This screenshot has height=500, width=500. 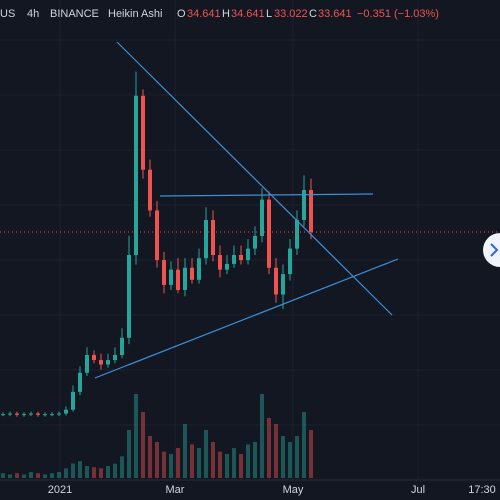 What do you see at coordinates (482, 490) in the screenshot?
I see `time-label: 17:30` at bounding box center [482, 490].